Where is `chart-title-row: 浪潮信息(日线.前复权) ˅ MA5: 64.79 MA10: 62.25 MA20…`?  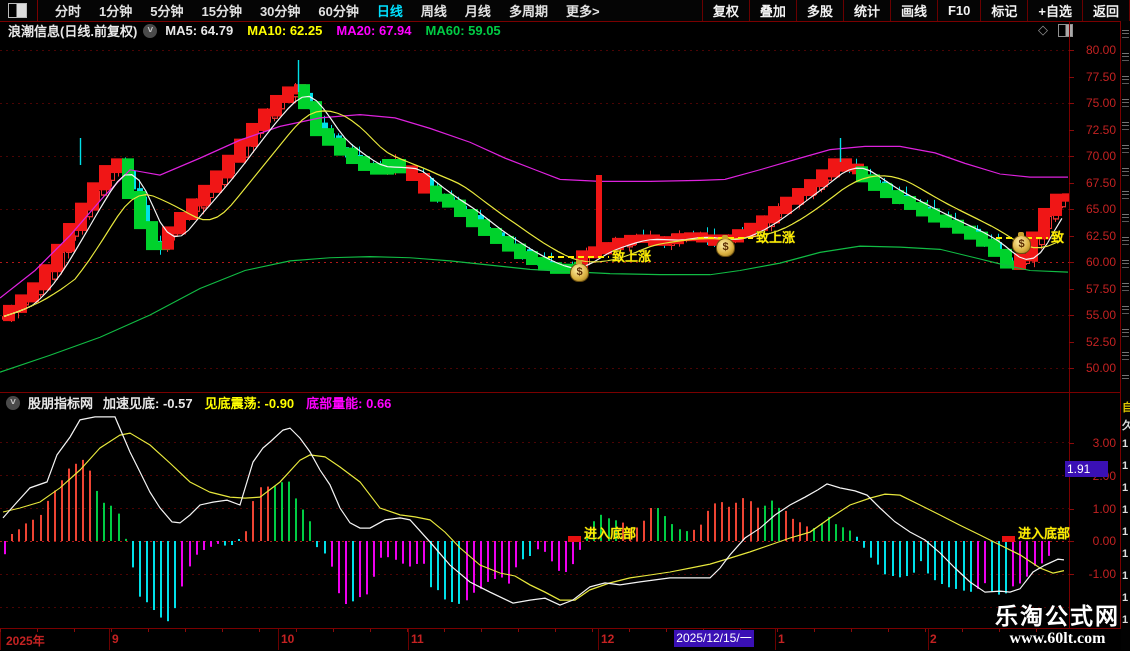
chart-title-row: 浪潮信息(日线.前复权) ˅ MA5: 64.79 MA10: 62.25 MA20… is located at coordinates (534, 30).